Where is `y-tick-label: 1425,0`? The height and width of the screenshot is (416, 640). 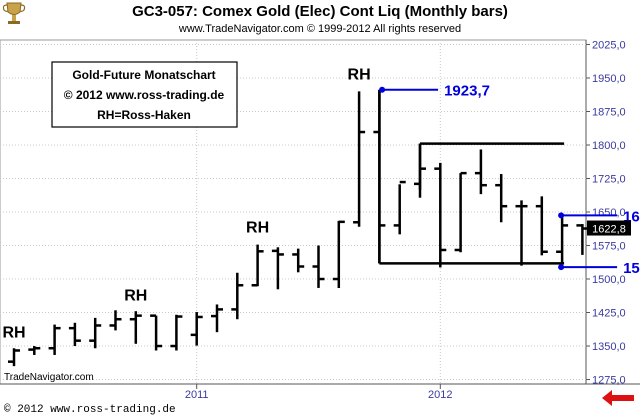
y-tick-label: 1425,0 is located at coordinates (609, 314).